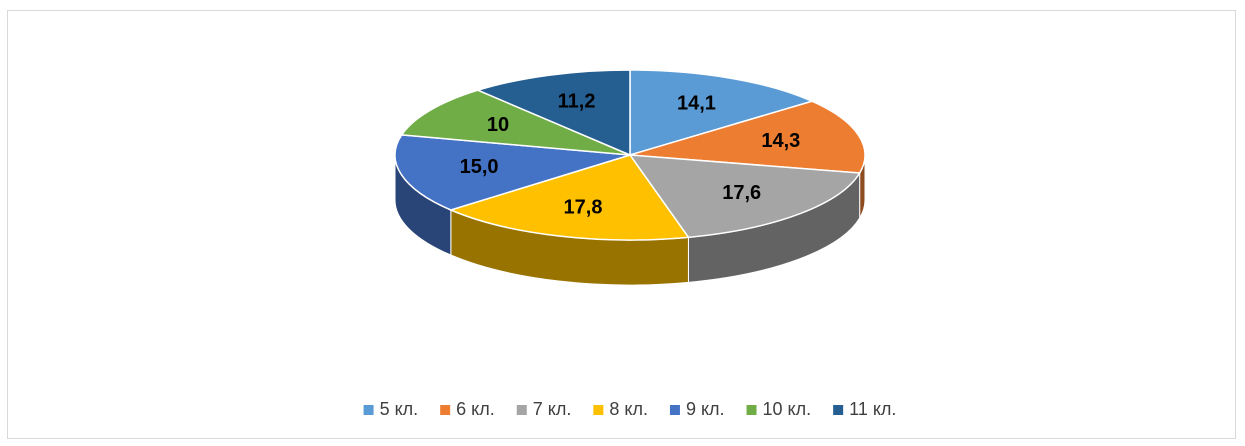  I want to click on legend-label: 8 кл., so click(628, 409).